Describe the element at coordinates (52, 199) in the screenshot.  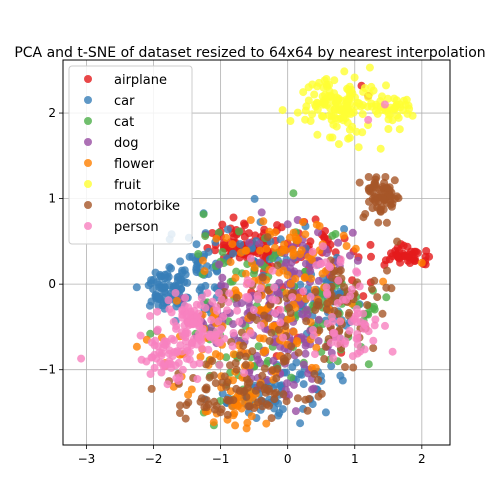
I see `y-tick-label: 1` at that location.